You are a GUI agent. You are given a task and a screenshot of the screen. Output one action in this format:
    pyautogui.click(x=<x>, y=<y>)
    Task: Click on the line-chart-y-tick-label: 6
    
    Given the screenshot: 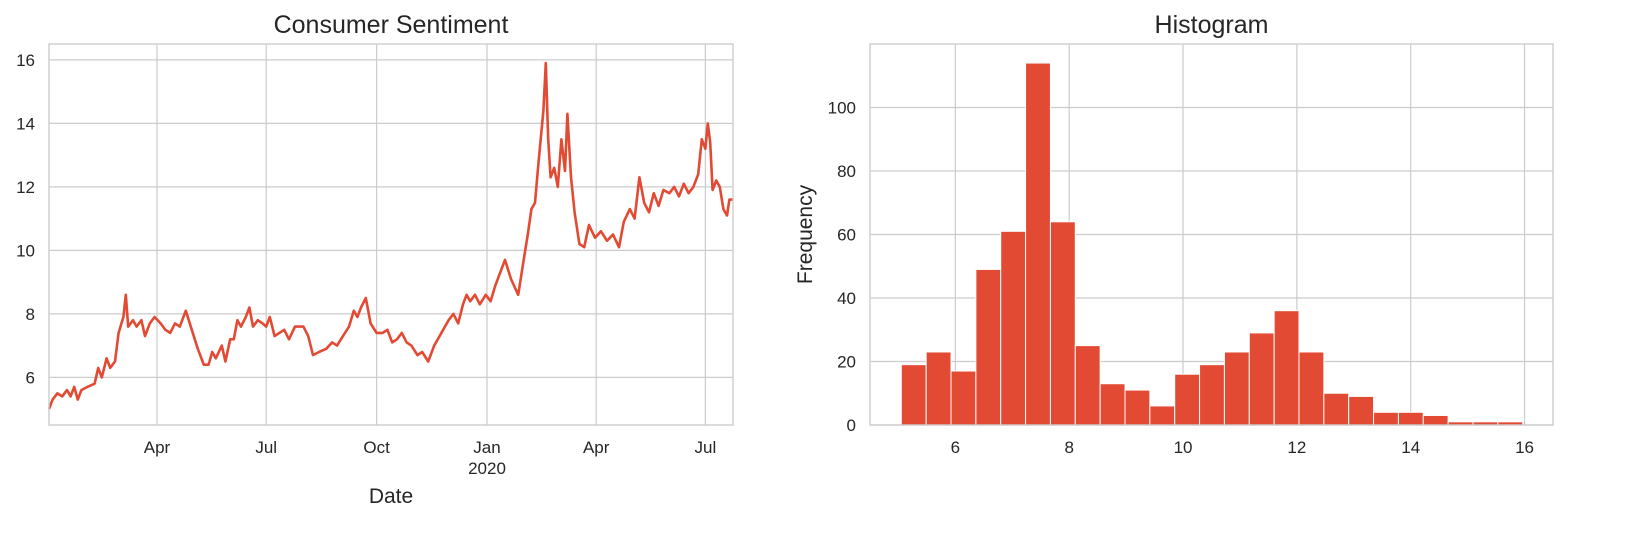 What is the action you would take?
    pyautogui.click(x=30, y=377)
    